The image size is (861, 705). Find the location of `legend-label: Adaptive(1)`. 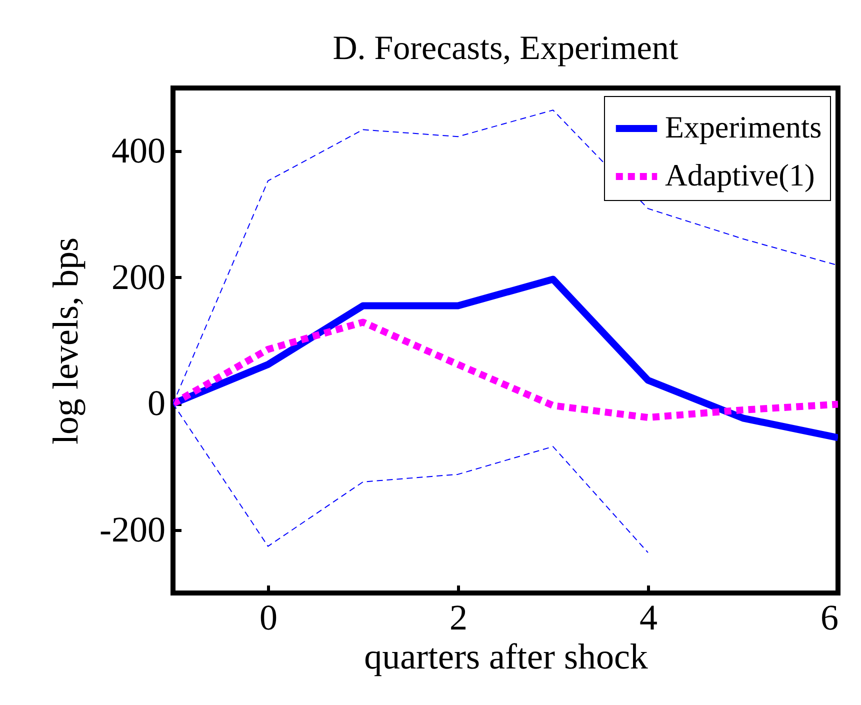

legend-label: Adaptive(1) is located at coordinates (740, 175).